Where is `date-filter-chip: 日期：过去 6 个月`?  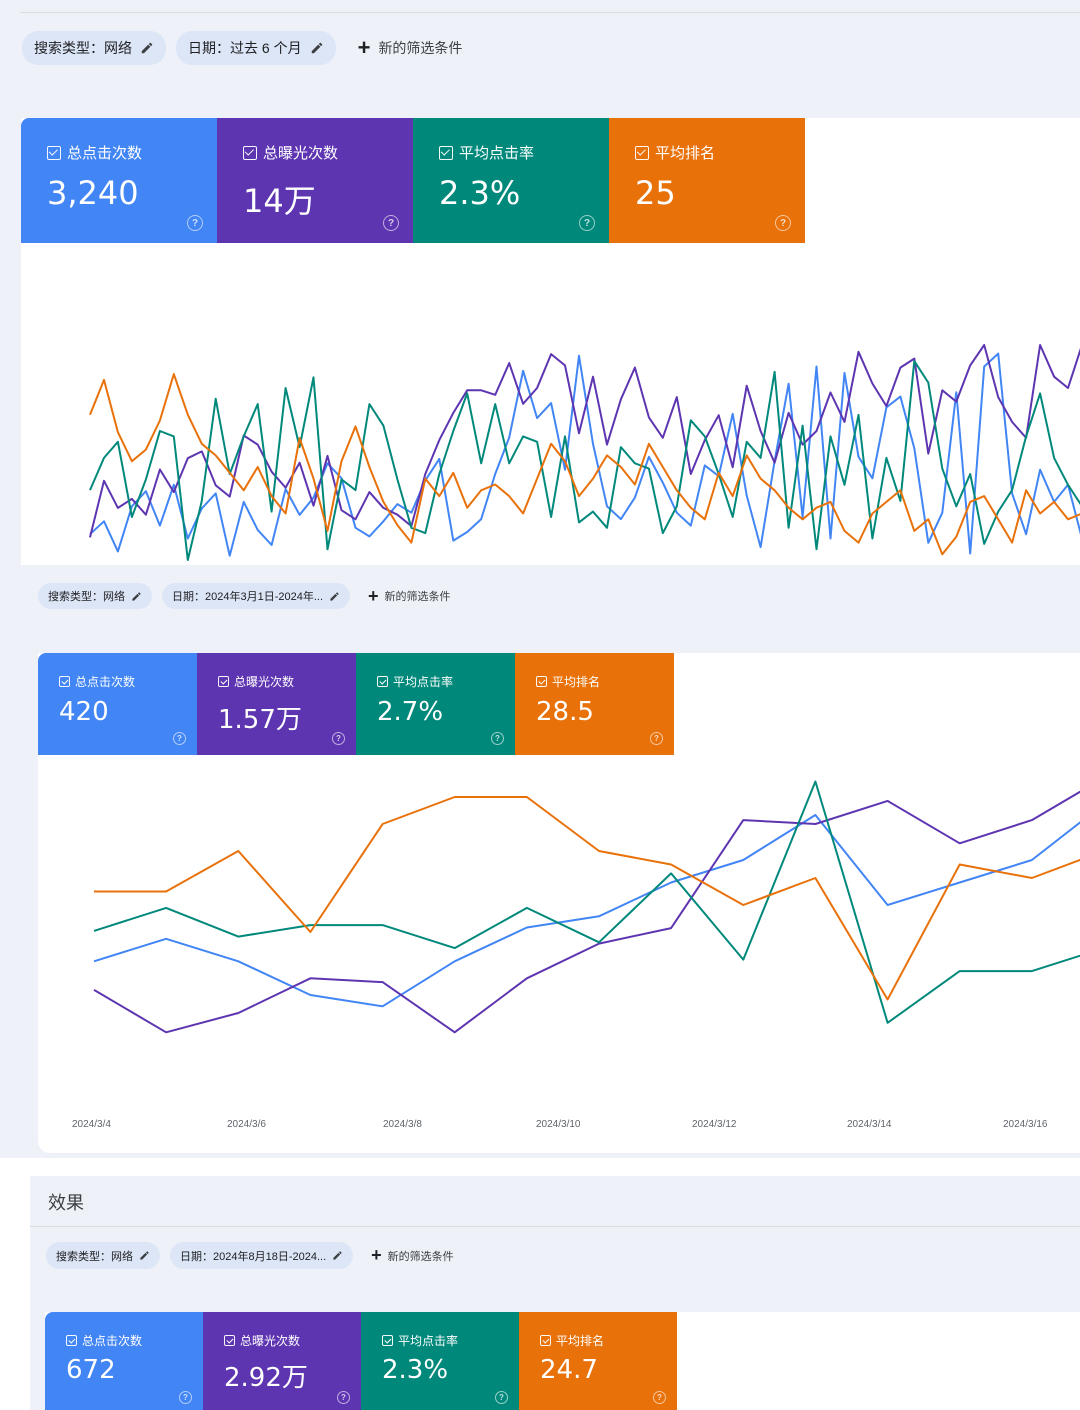 date-filter-chip: 日期：过去 6 个月 is located at coordinates (256, 48).